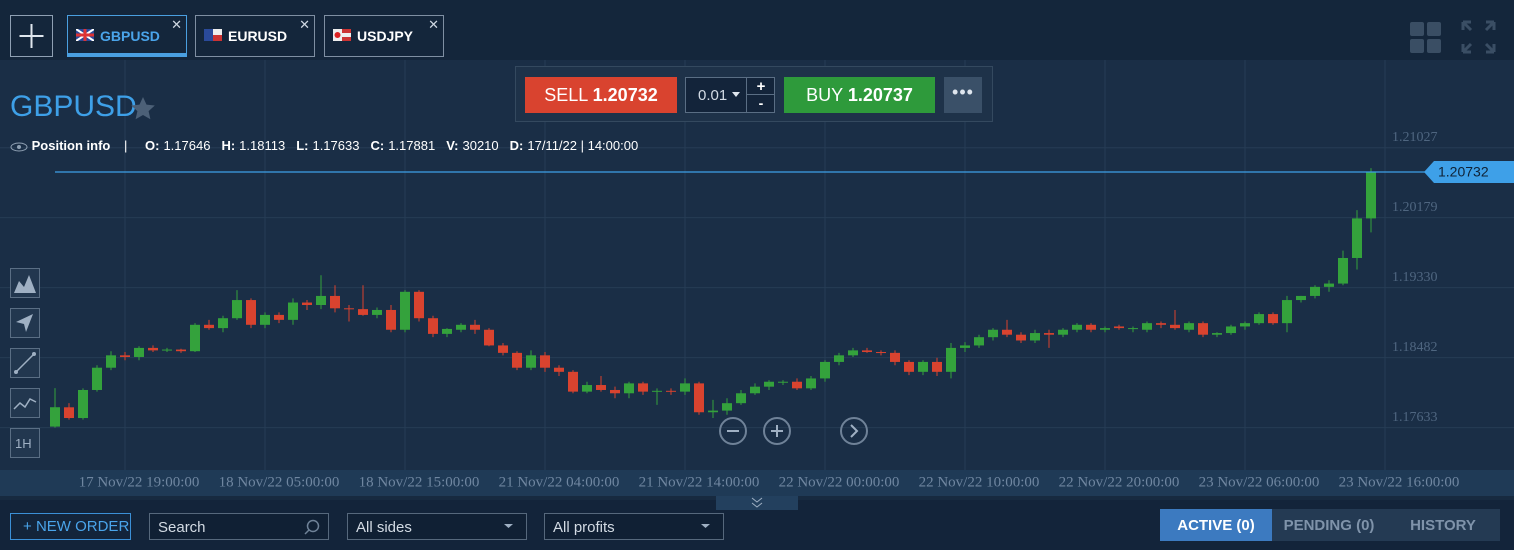 The height and width of the screenshot is (550, 1514). I want to click on y-tick-label: 1.21027, so click(1415, 137).